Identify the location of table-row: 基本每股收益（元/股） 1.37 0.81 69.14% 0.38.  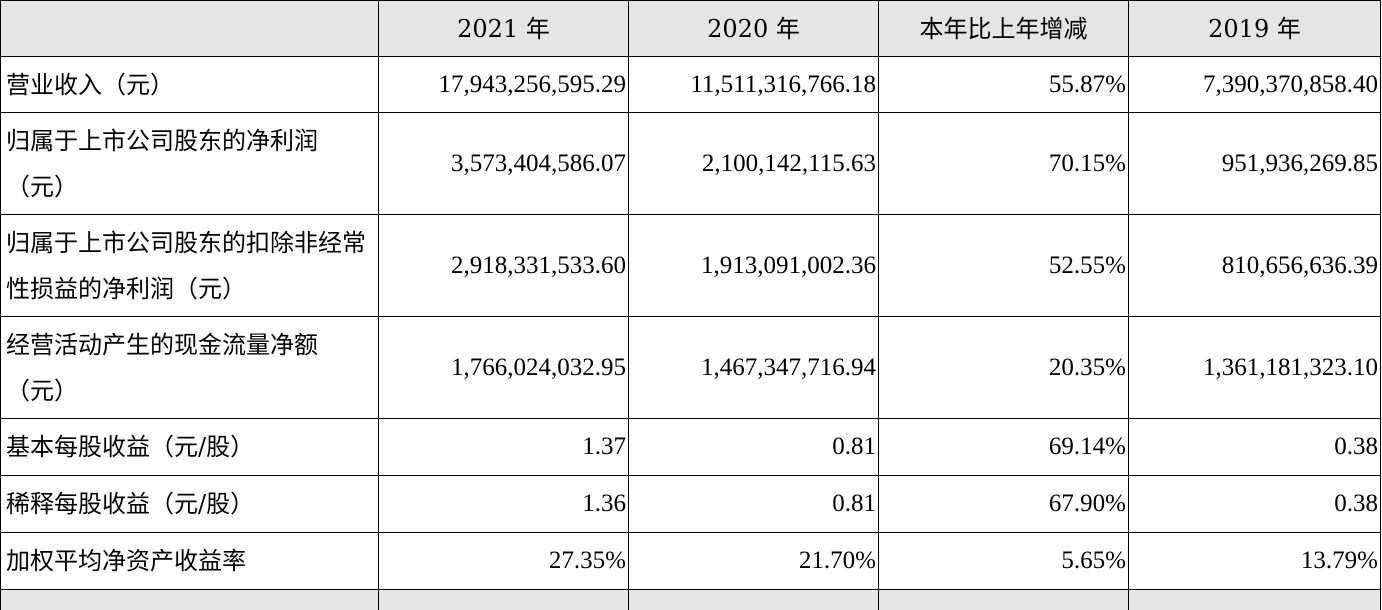
(691, 447).